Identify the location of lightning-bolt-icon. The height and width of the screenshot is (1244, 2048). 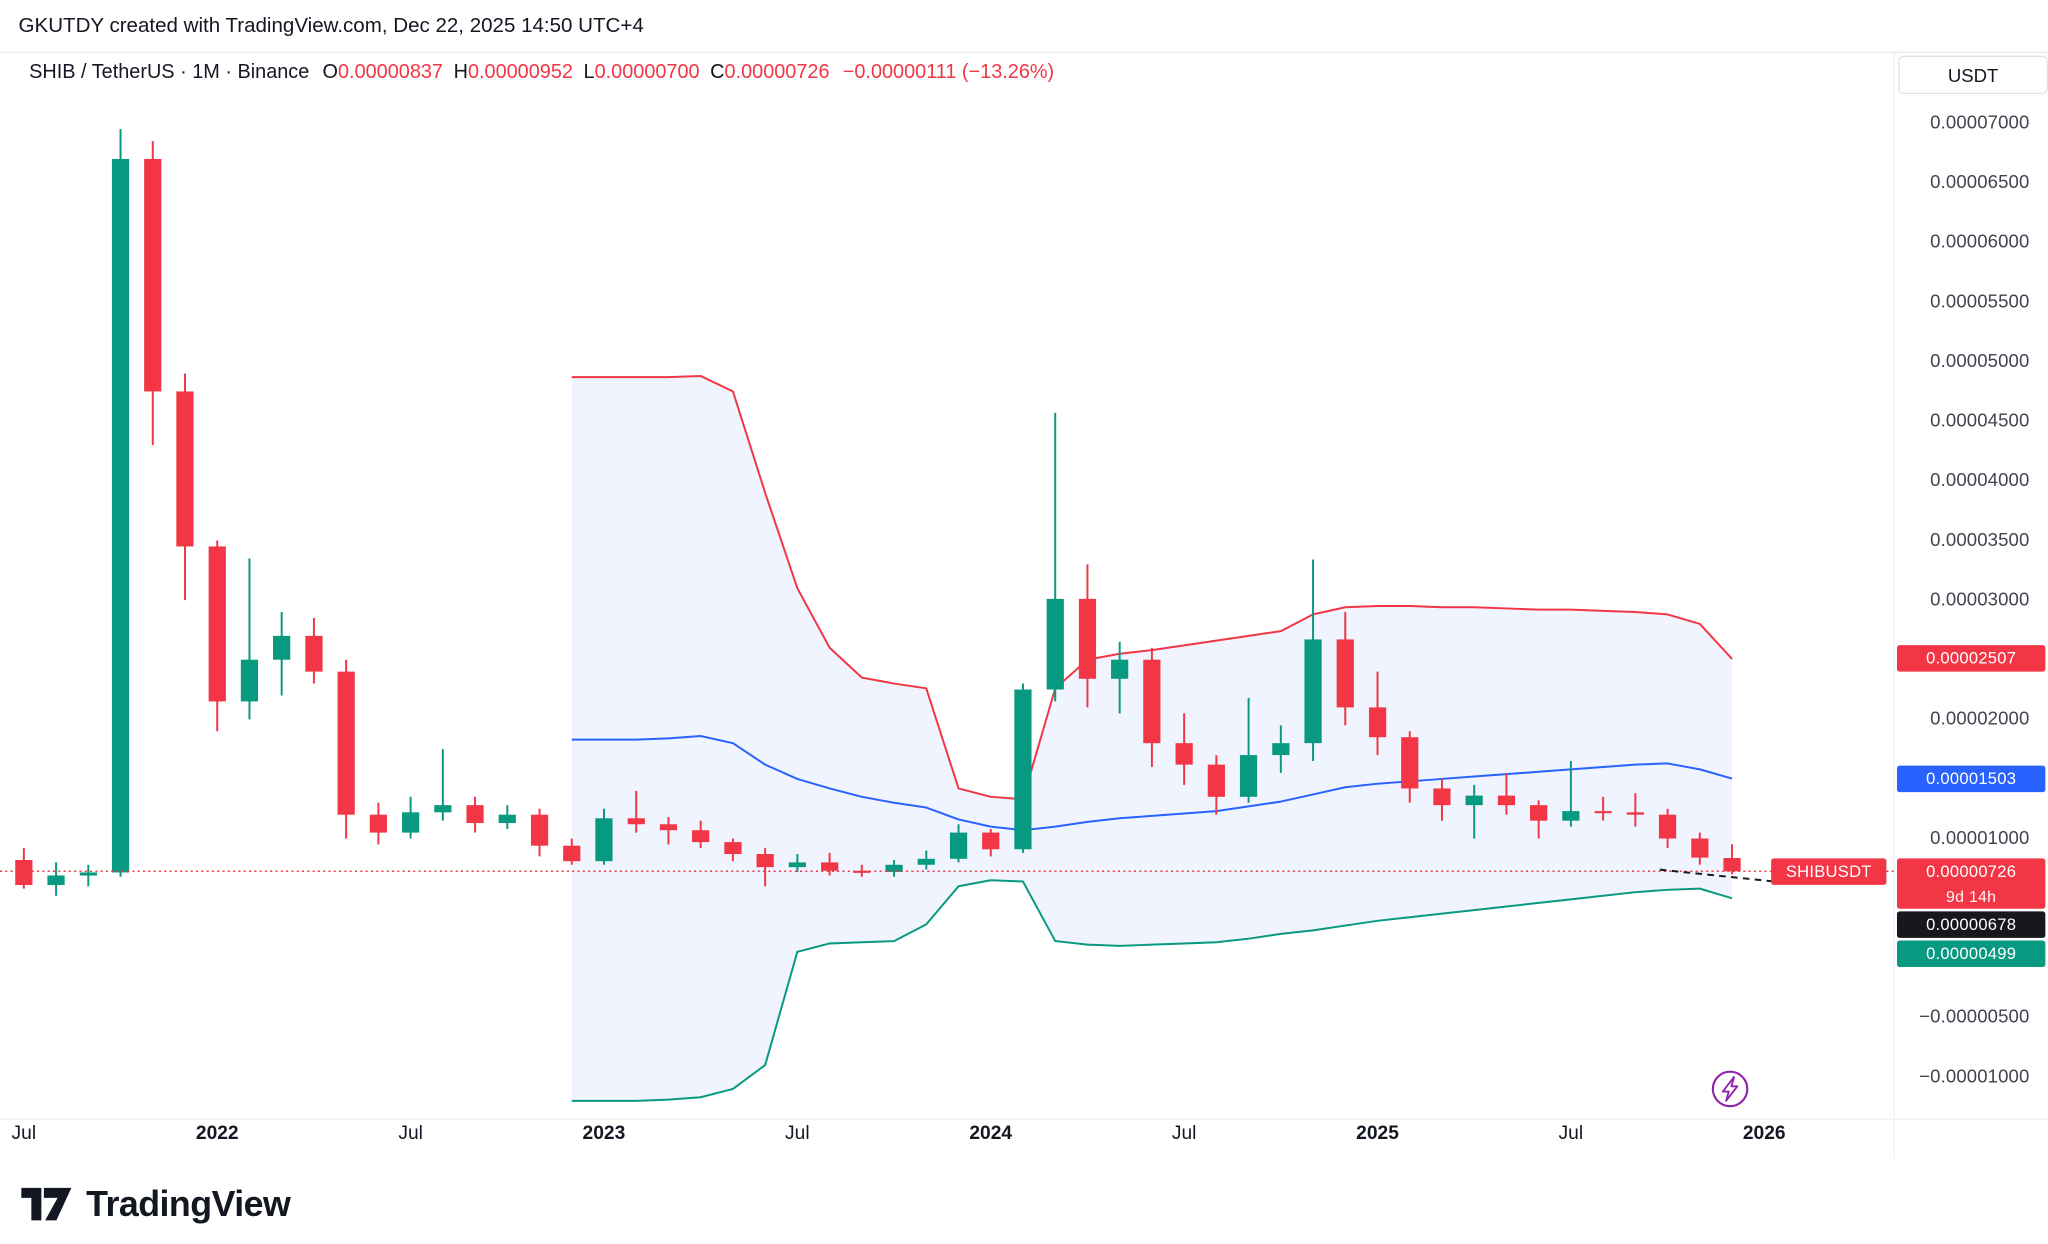
(1730, 1089).